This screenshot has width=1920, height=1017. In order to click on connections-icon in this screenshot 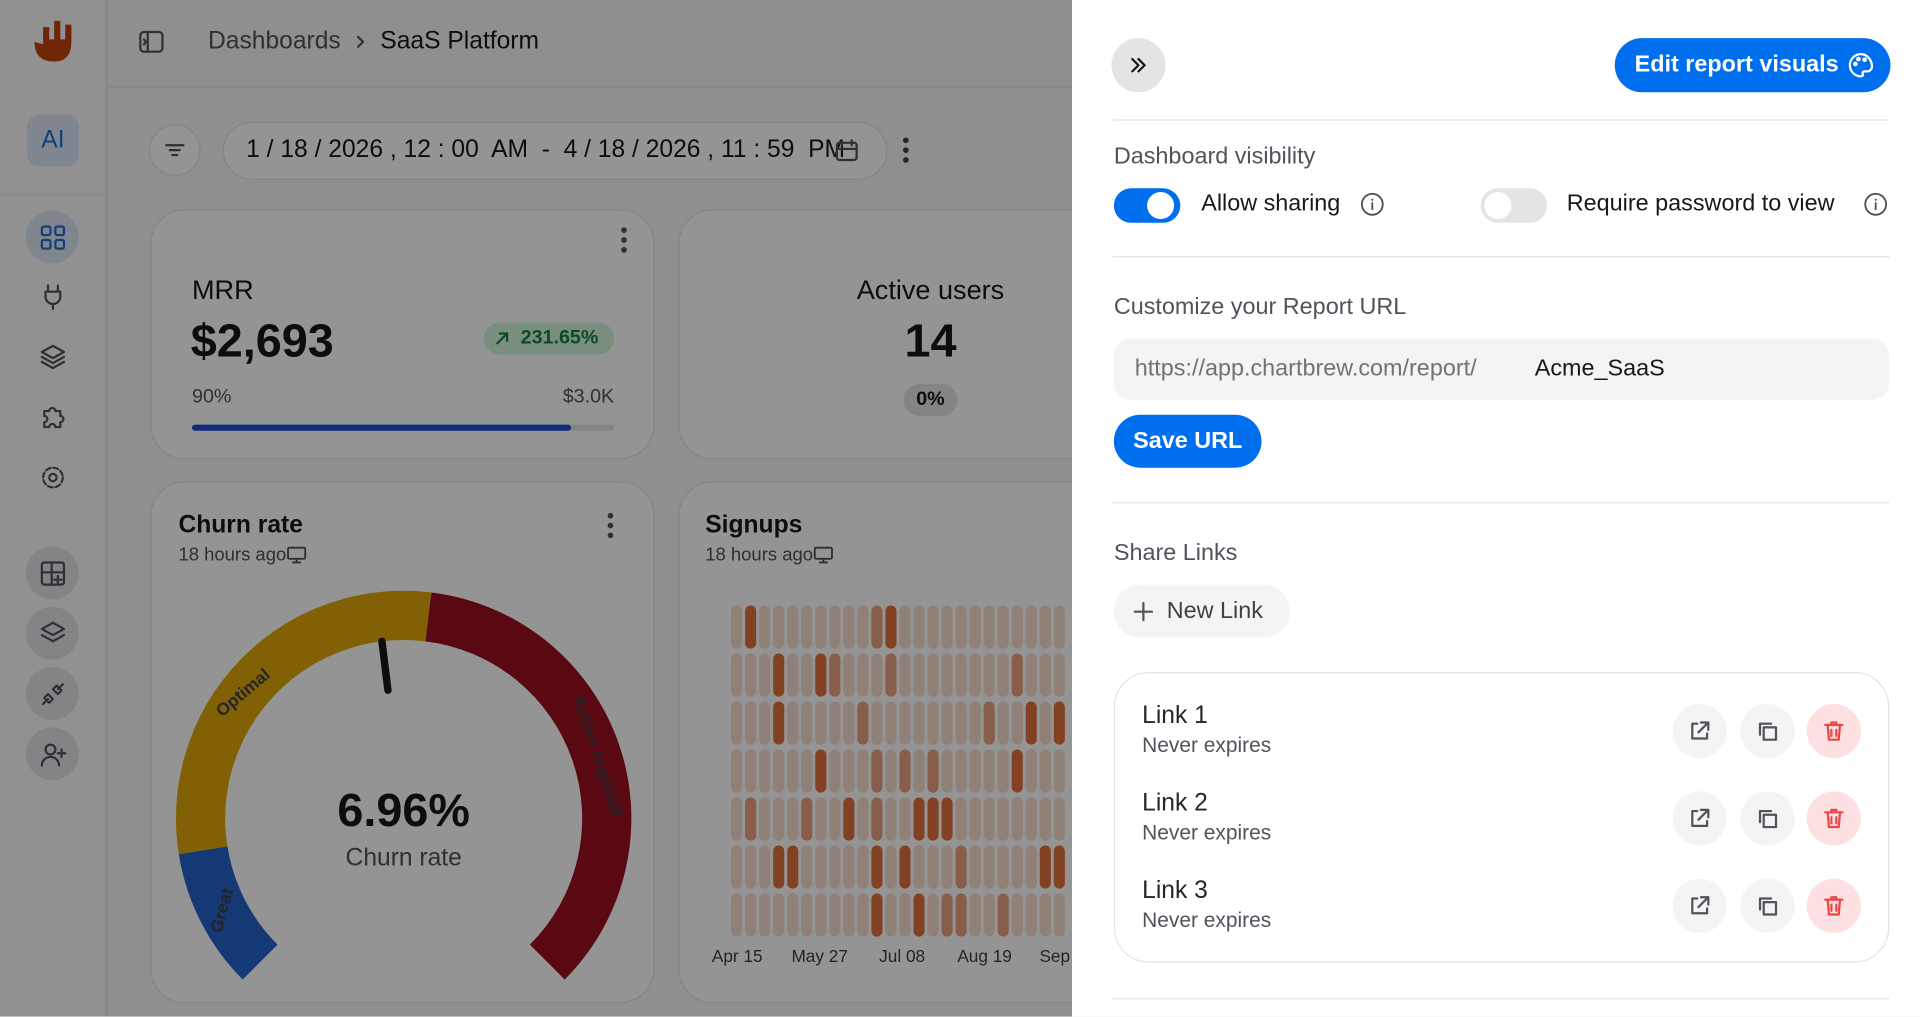, I will do `click(52, 297)`.